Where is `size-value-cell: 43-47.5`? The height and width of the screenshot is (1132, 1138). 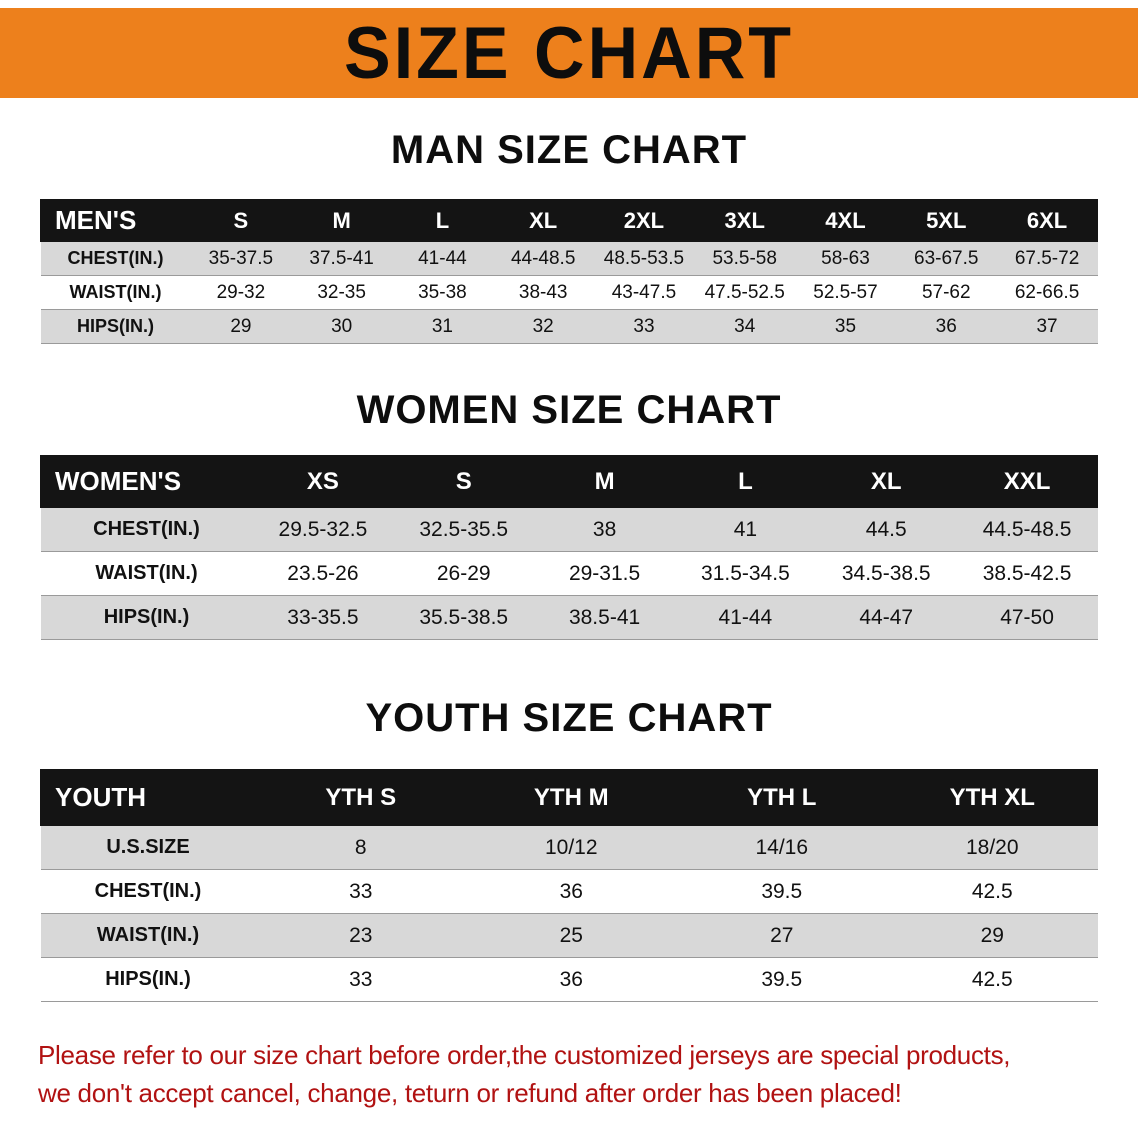 size-value-cell: 43-47.5 is located at coordinates (644, 292).